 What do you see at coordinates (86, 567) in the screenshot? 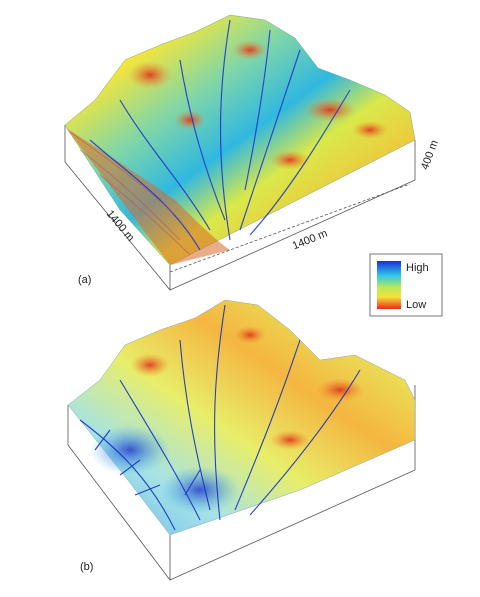
I see `panel-label: (b)` at bounding box center [86, 567].